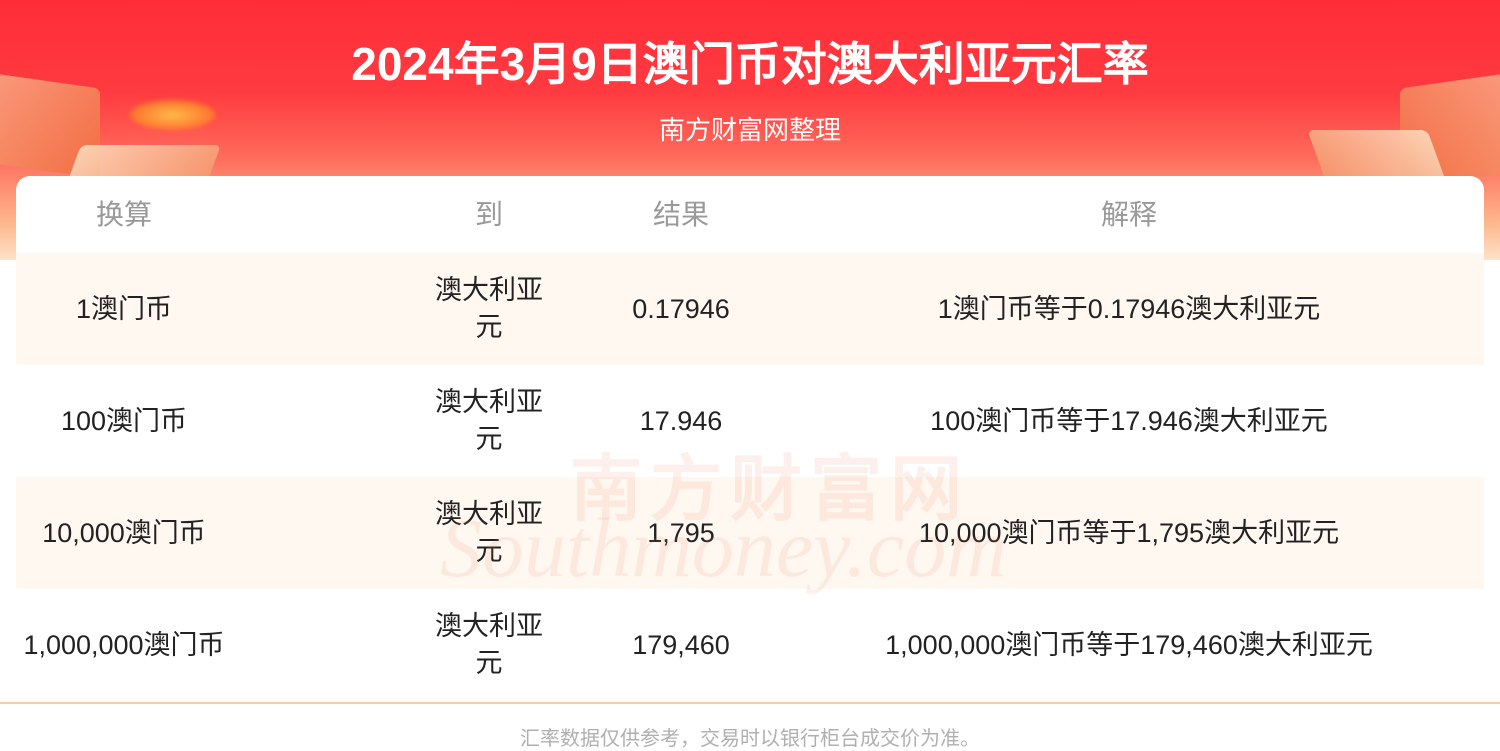  What do you see at coordinates (172, 115) in the screenshot?
I see `decoration` at bounding box center [172, 115].